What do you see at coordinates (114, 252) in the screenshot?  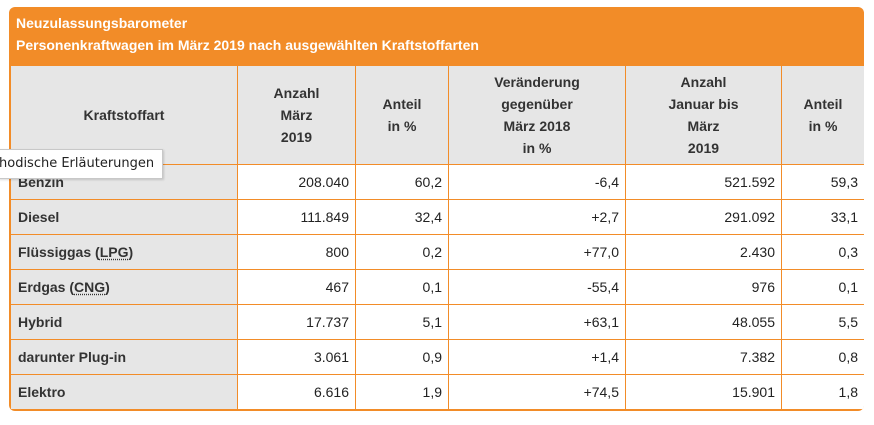 I see `abbreviation-lpg: LPG` at bounding box center [114, 252].